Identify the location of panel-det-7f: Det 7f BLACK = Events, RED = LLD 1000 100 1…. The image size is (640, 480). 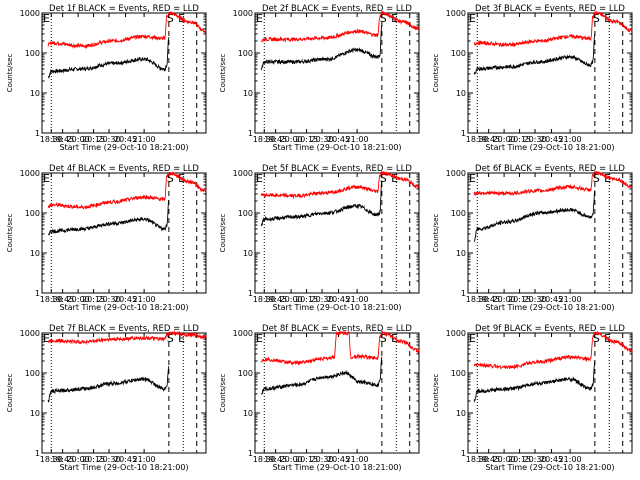
(106, 398).